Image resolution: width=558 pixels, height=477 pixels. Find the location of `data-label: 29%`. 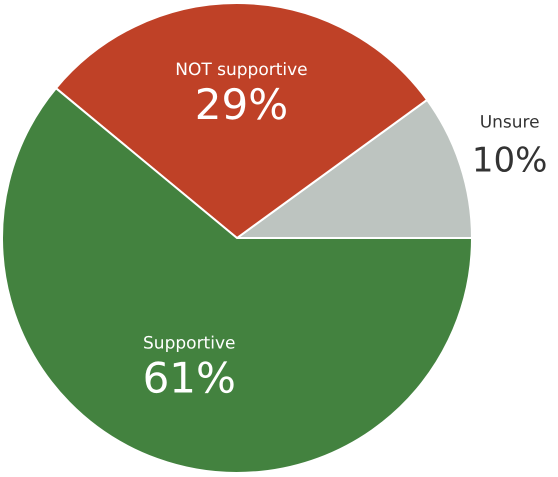

data-label: 29% is located at coordinates (241, 105).